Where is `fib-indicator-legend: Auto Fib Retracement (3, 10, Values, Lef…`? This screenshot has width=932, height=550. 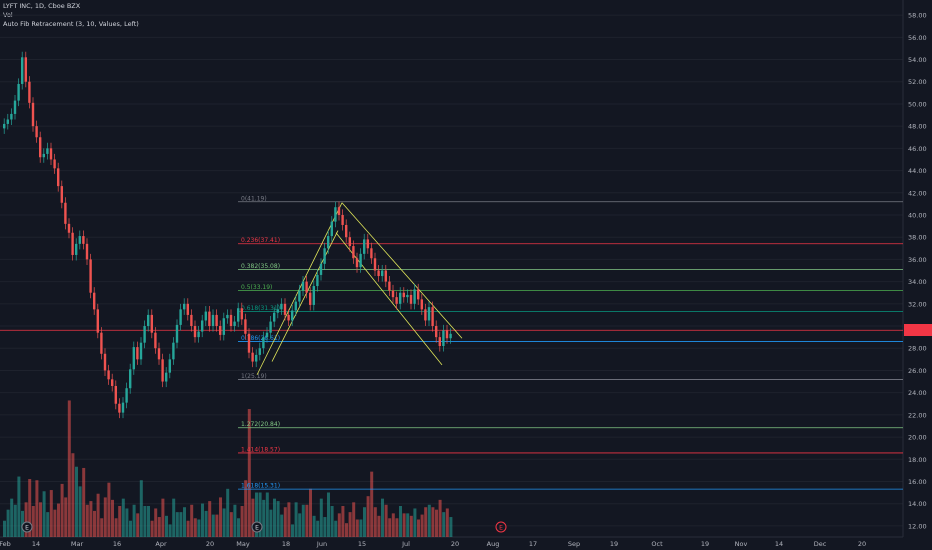
fib-indicator-legend: Auto Fib Retracement (3, 10, Values, Lef… is located at coordinates (71, 24).